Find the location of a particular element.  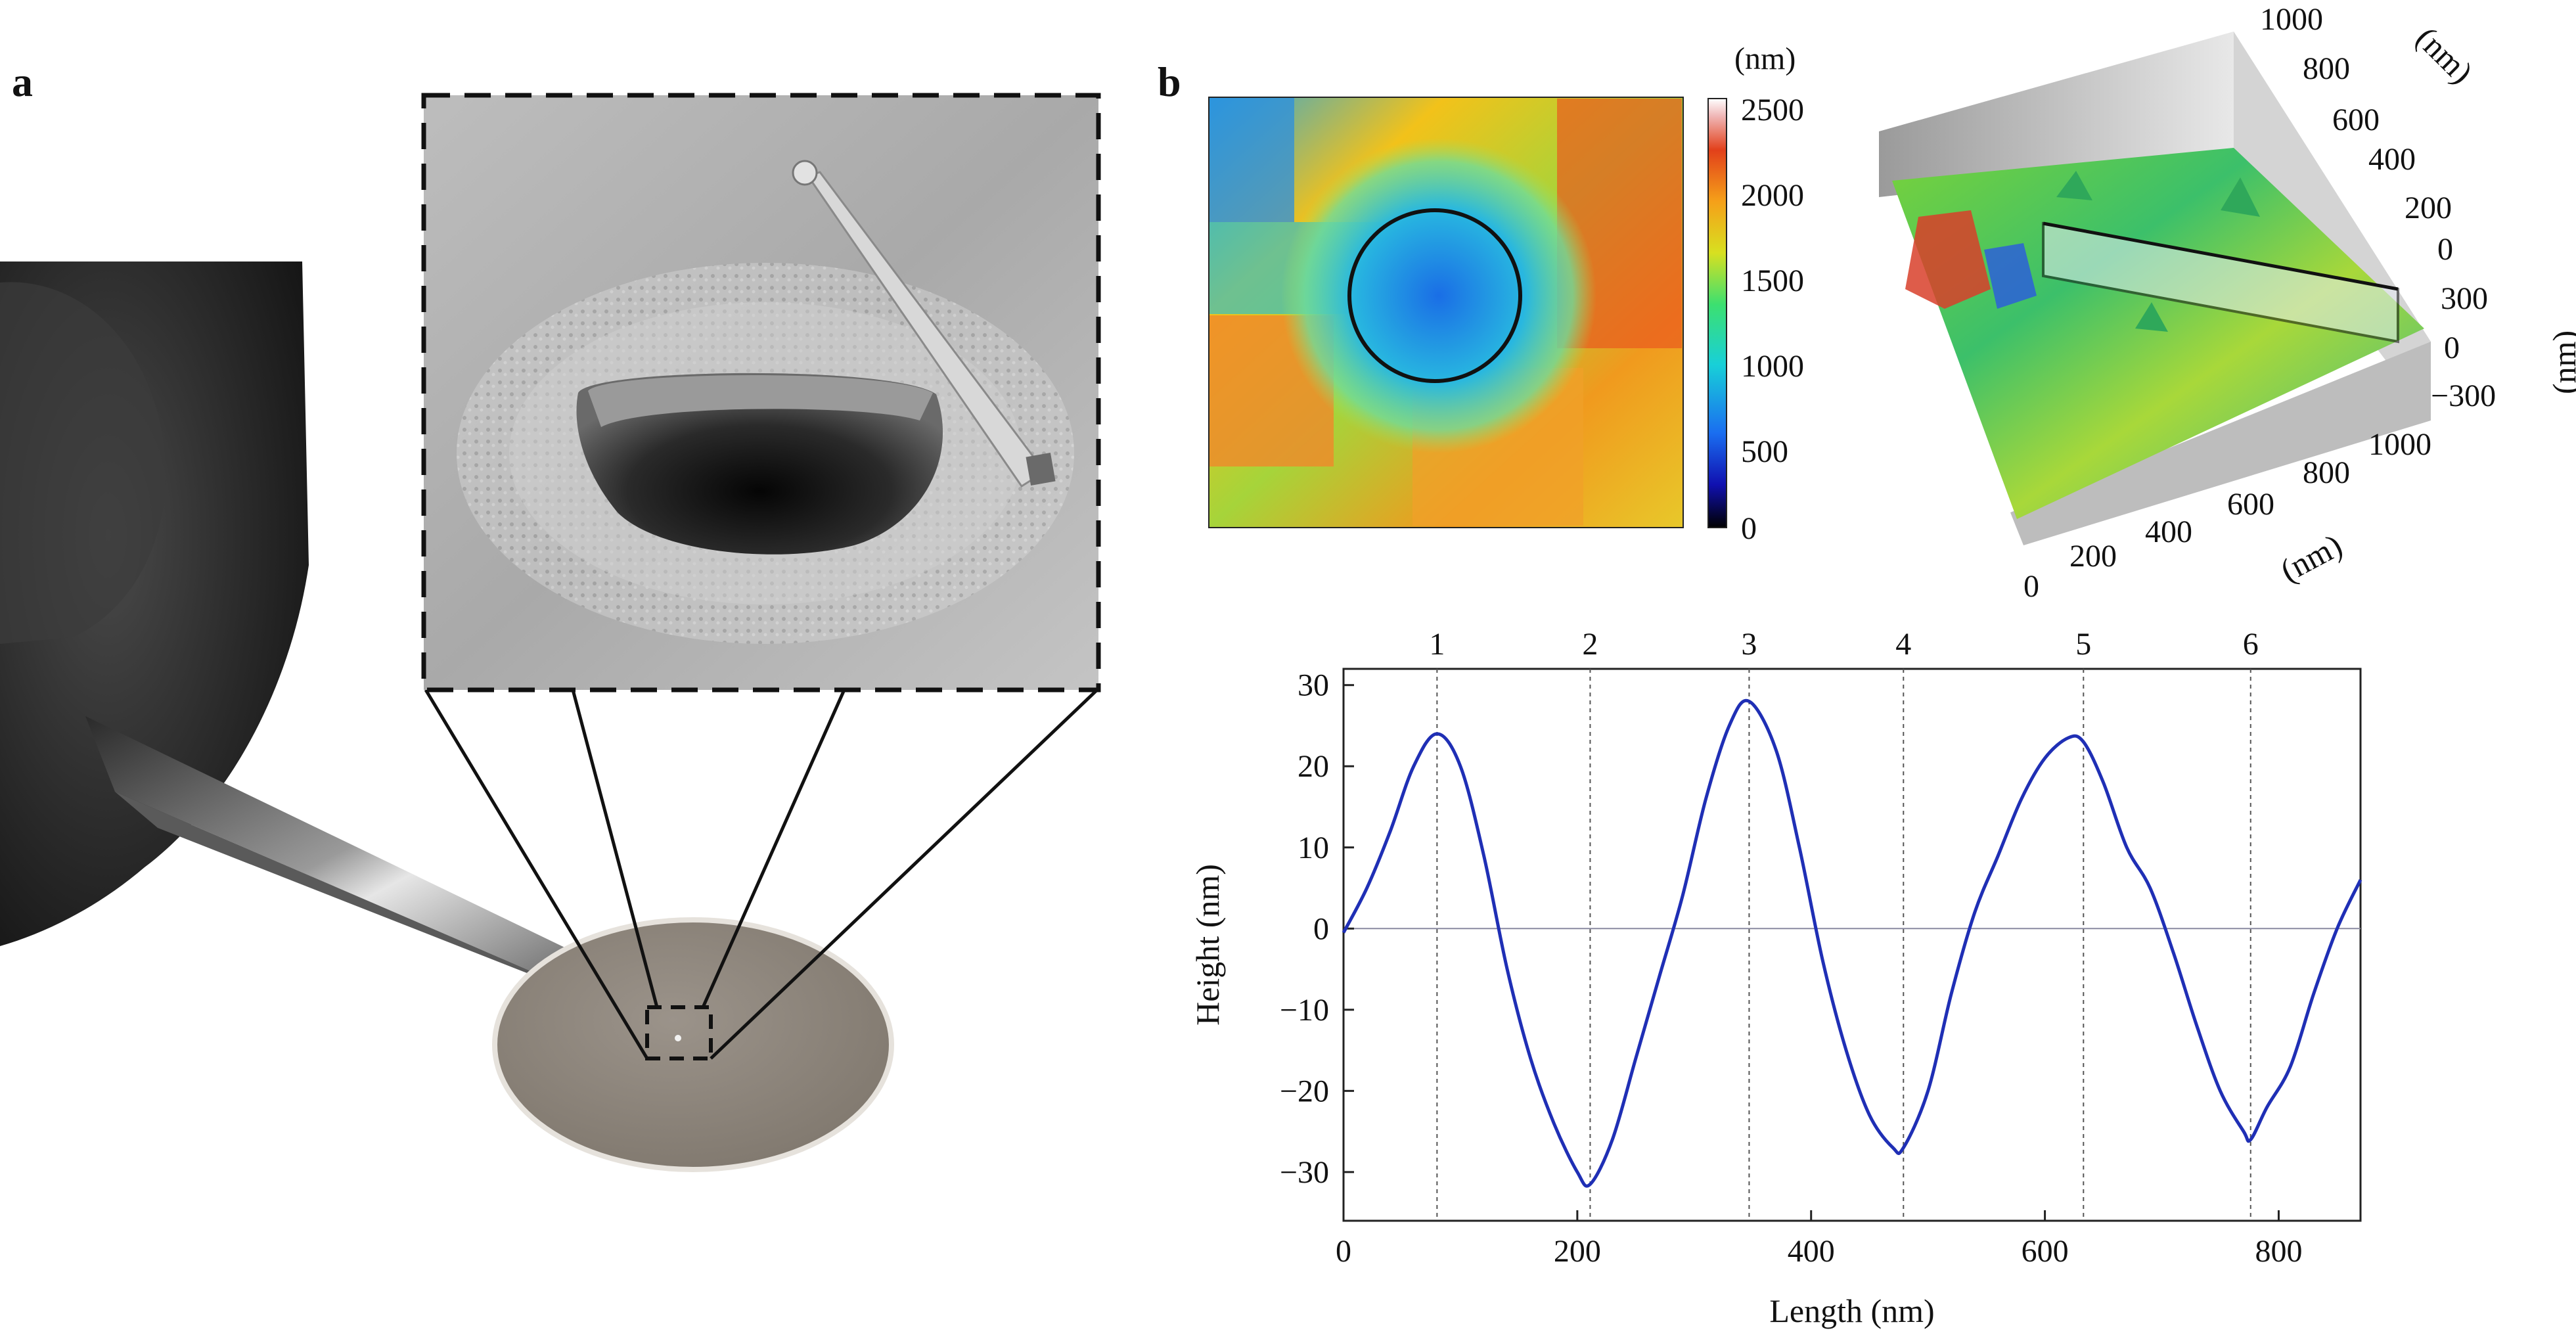

colorbar-tick: 0 is located at coordinates (1749, 528).